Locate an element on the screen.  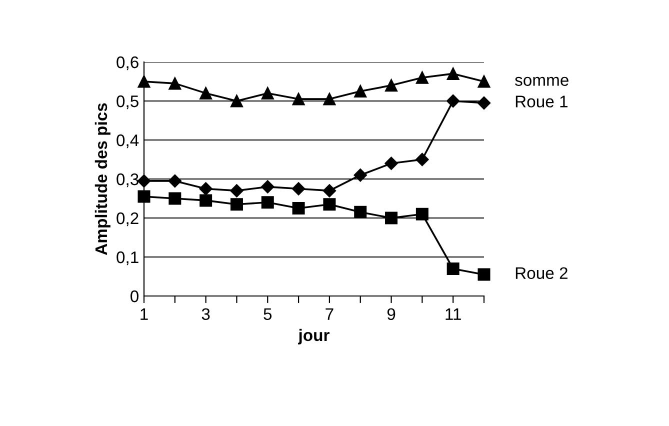
series-label: Roue 2 is located at coordinates (542, 273).